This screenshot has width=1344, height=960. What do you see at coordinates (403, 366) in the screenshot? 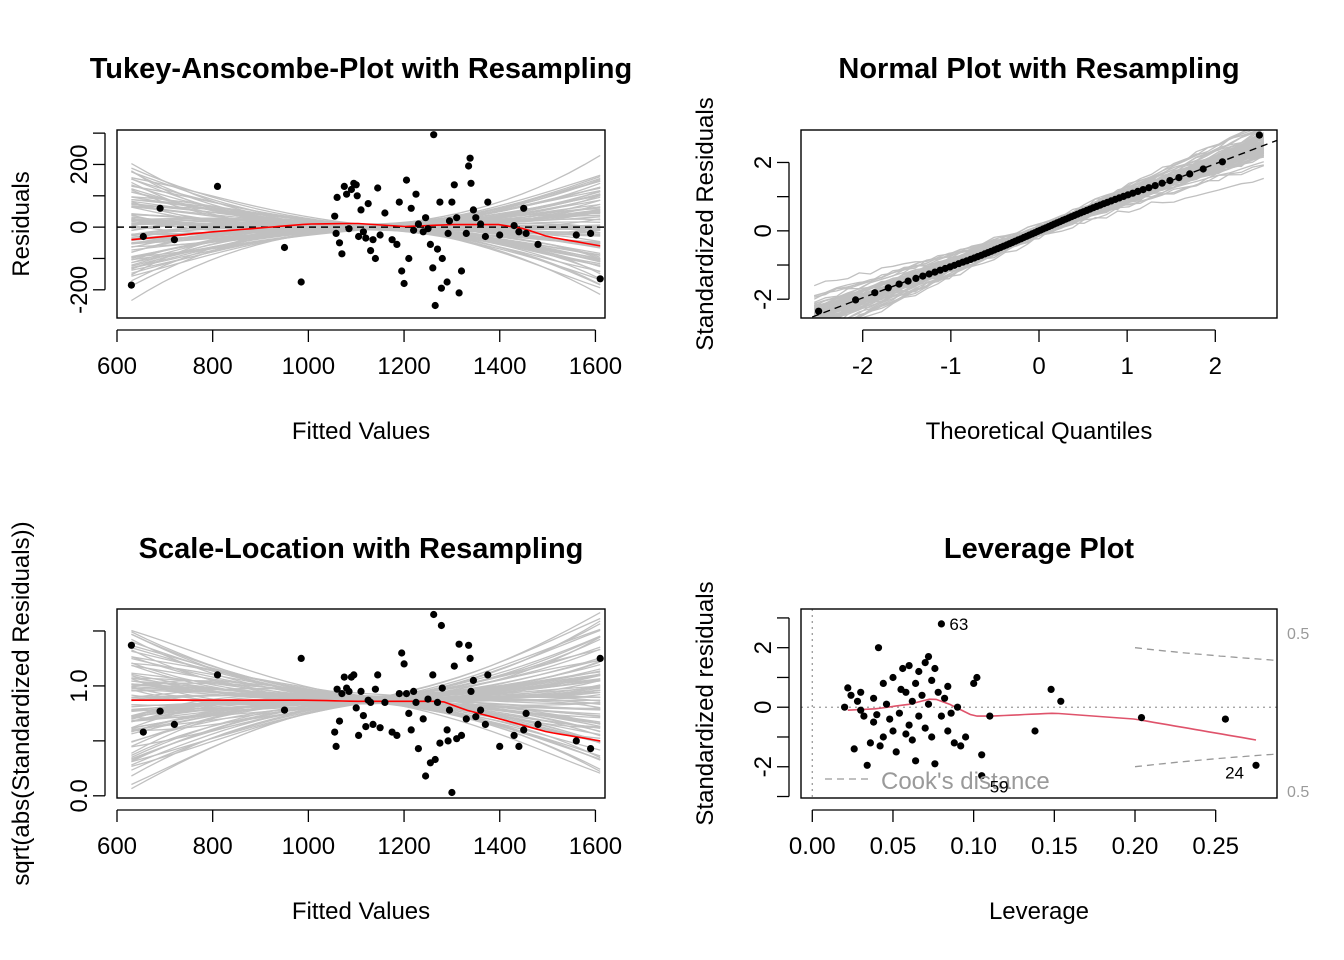
I see `x-tick-label: 1200` at bounding box center [403, 366].